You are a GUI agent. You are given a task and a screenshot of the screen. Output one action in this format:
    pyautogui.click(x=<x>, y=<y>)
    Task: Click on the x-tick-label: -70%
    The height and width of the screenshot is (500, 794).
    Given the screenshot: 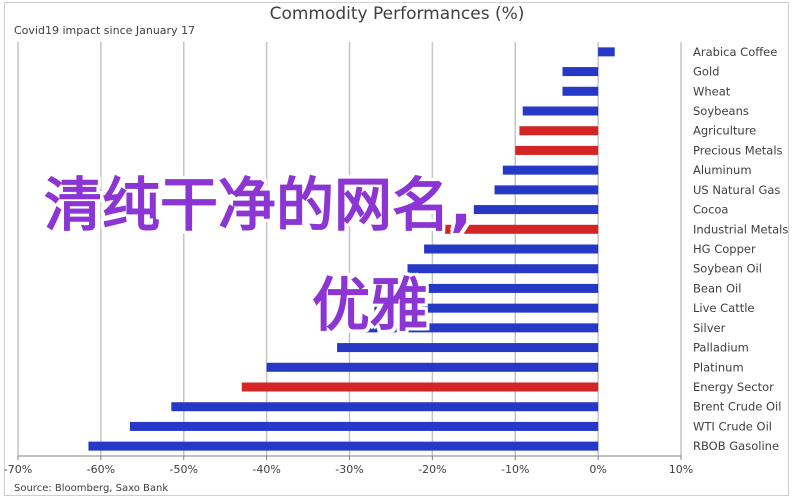 What is the action you would take?
    pyautogui.click(x=18, y=469)
    